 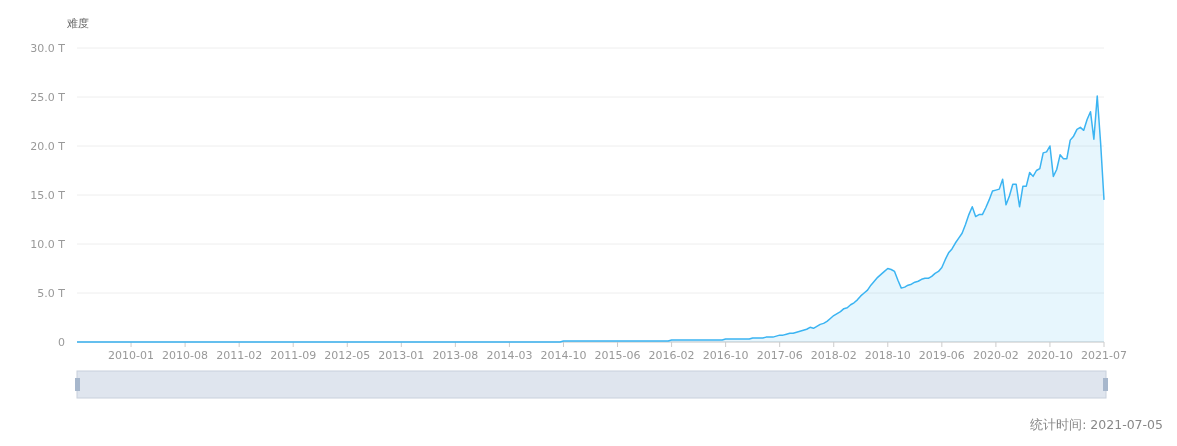 What do you see at coordinates (48, 97) in the screenshot?
I see `y-tick-label: 25.0 T` at bounding box center [48, 97].